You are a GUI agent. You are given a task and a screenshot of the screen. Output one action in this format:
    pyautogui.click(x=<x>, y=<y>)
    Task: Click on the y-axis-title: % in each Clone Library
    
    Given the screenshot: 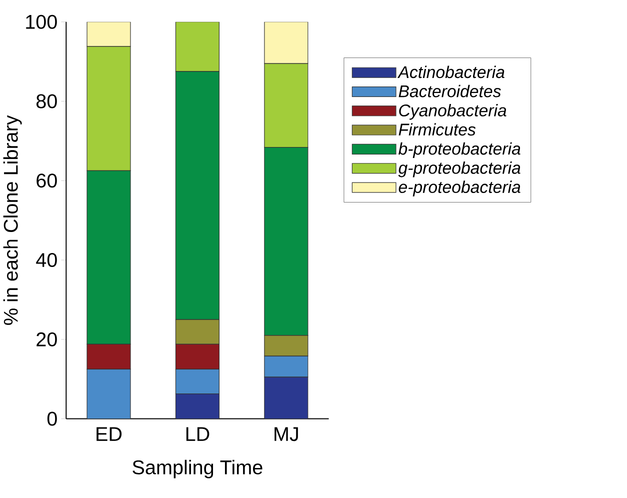 What is the action you would take?
    pyautogui.click(x=12, y=220)
    